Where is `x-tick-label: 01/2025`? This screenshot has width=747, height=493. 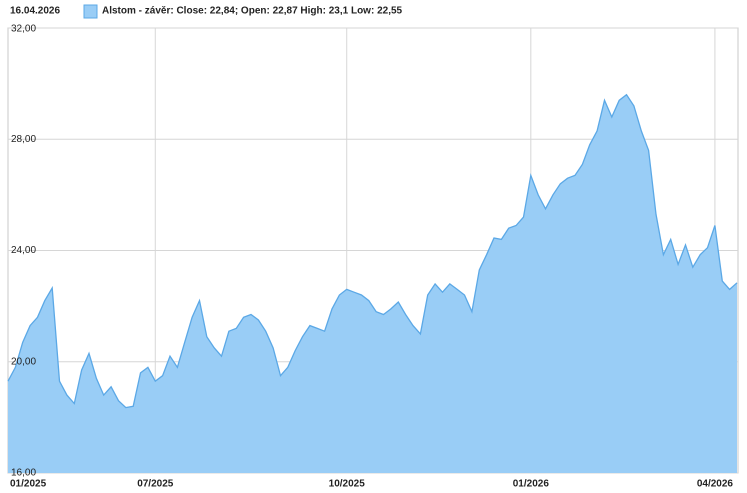
x-tick-label: 01/2025 is located at coordinates (28, 484).